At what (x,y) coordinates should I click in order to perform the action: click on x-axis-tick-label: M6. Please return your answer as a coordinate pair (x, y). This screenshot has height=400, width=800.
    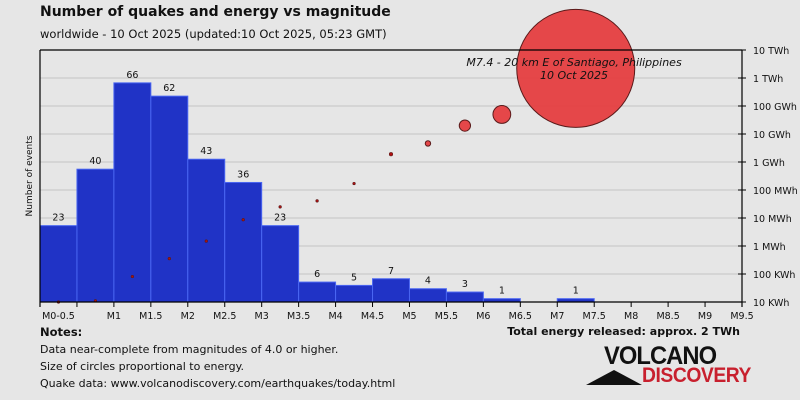
    Looking at the image, I should click on (483, 316).